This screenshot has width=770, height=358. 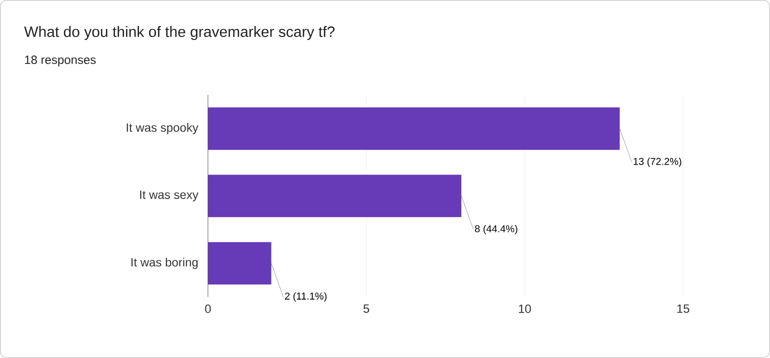 I want to click on y-tick-label: It was sexy, so click(x=169, y=196).